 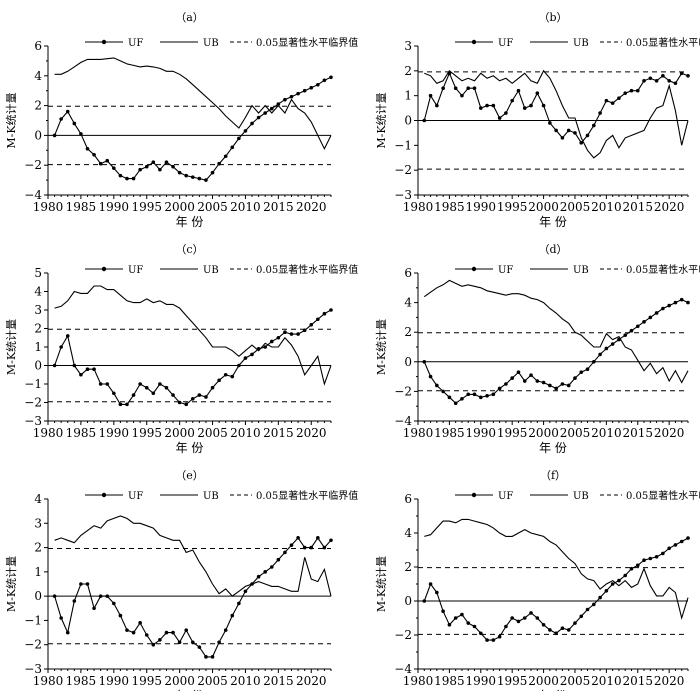 What do you see at coordinates (278, 433) in the screenshot?
I see `x-tick-label: 2015` at bounding box center [278, 433].